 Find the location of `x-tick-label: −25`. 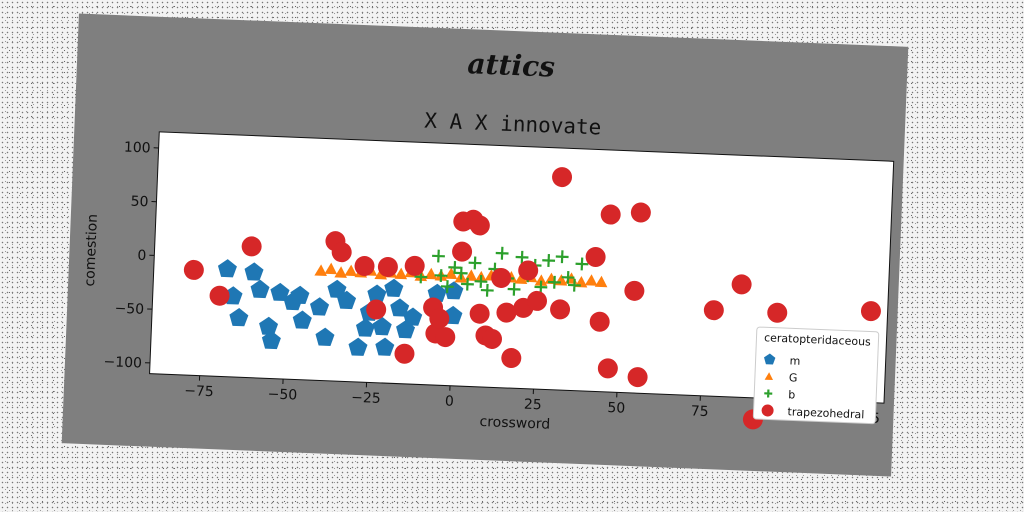

x-tick-label: −25 is located at coordinates (366, 398).